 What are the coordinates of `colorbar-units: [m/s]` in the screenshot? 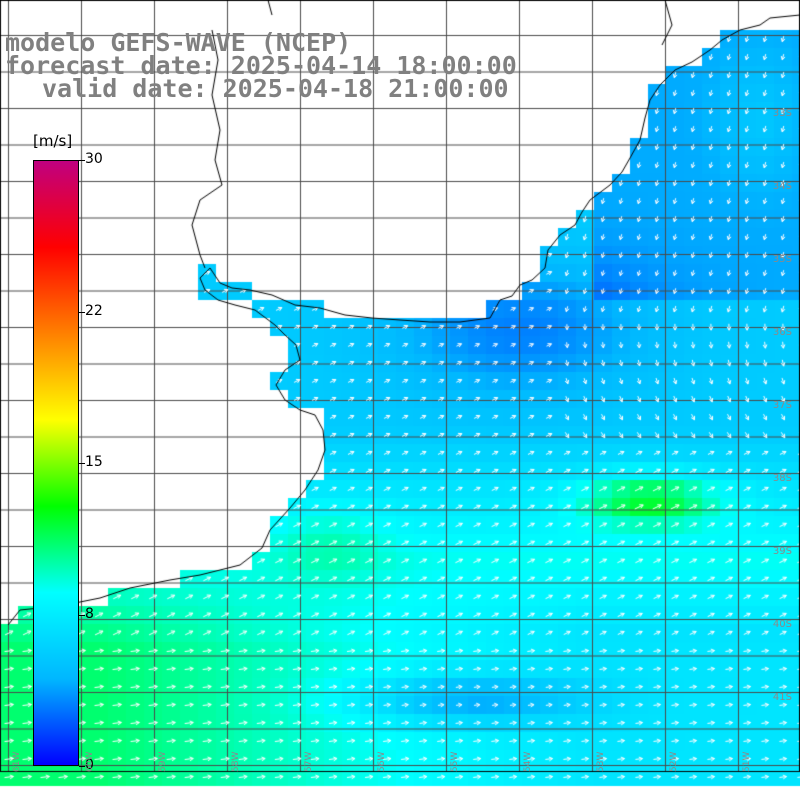 It's located at (53, 141).